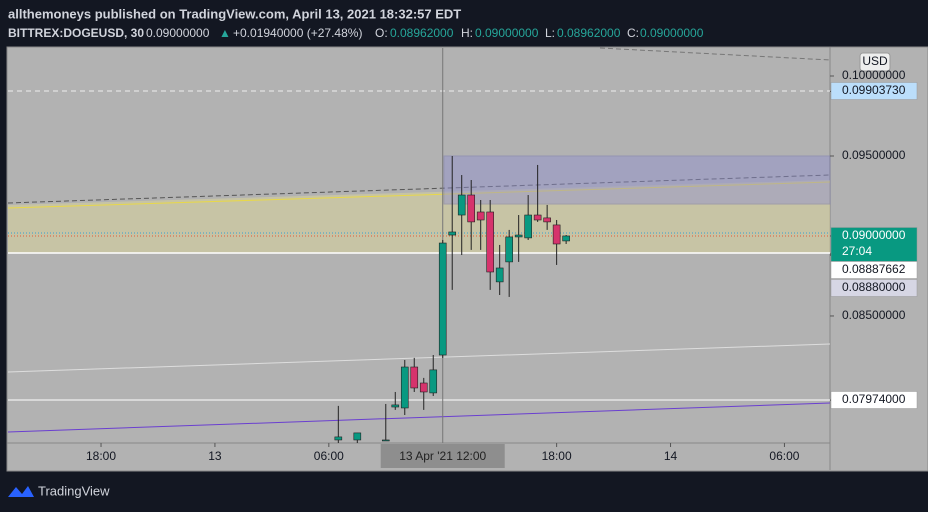  I want to click on channel-fill, so click(419, 216).